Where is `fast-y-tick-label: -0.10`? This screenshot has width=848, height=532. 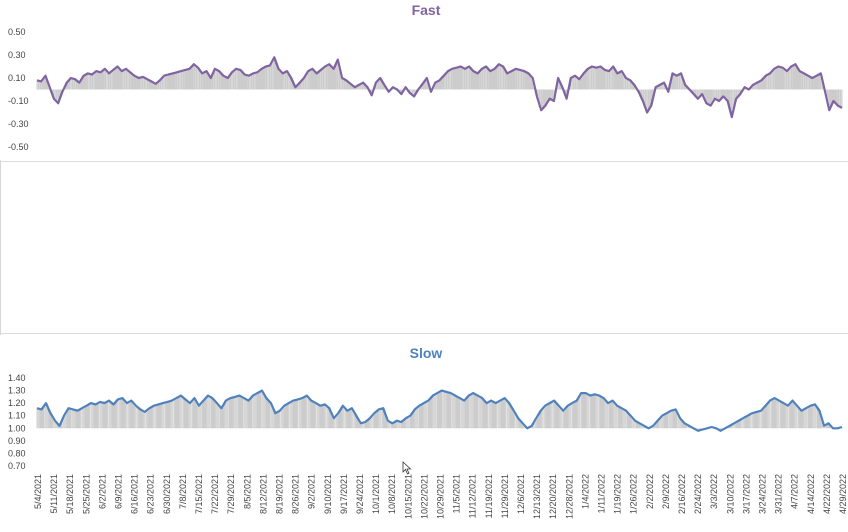
fast-y-tick-label: -0.10 is located at coordinates (18, 101).